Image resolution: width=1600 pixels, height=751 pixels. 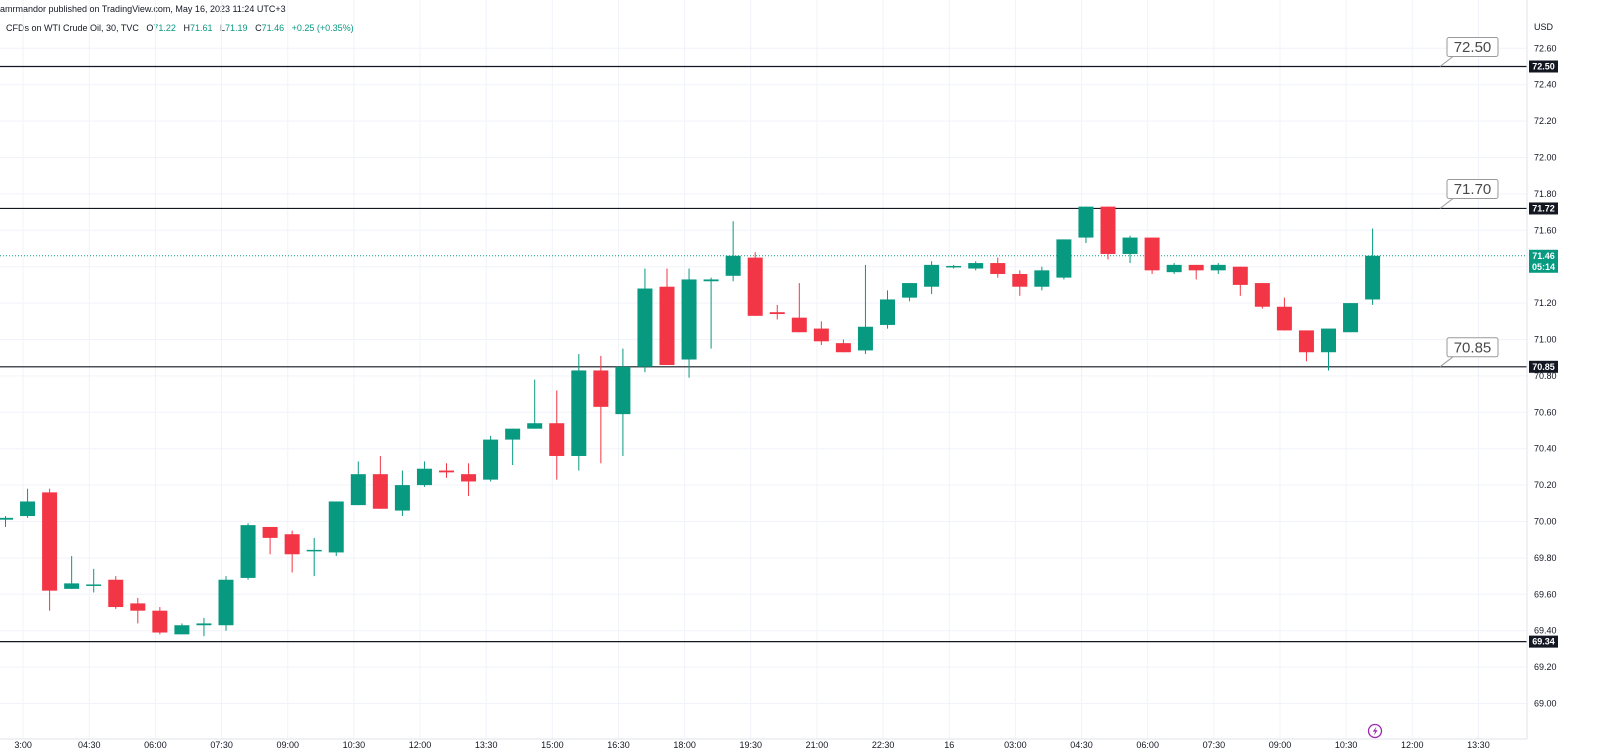 What do you see at coordinates (1545, 376) in the screenshot?
I see `y-tick-label: 70.80` at bounding box center [1545, 376].